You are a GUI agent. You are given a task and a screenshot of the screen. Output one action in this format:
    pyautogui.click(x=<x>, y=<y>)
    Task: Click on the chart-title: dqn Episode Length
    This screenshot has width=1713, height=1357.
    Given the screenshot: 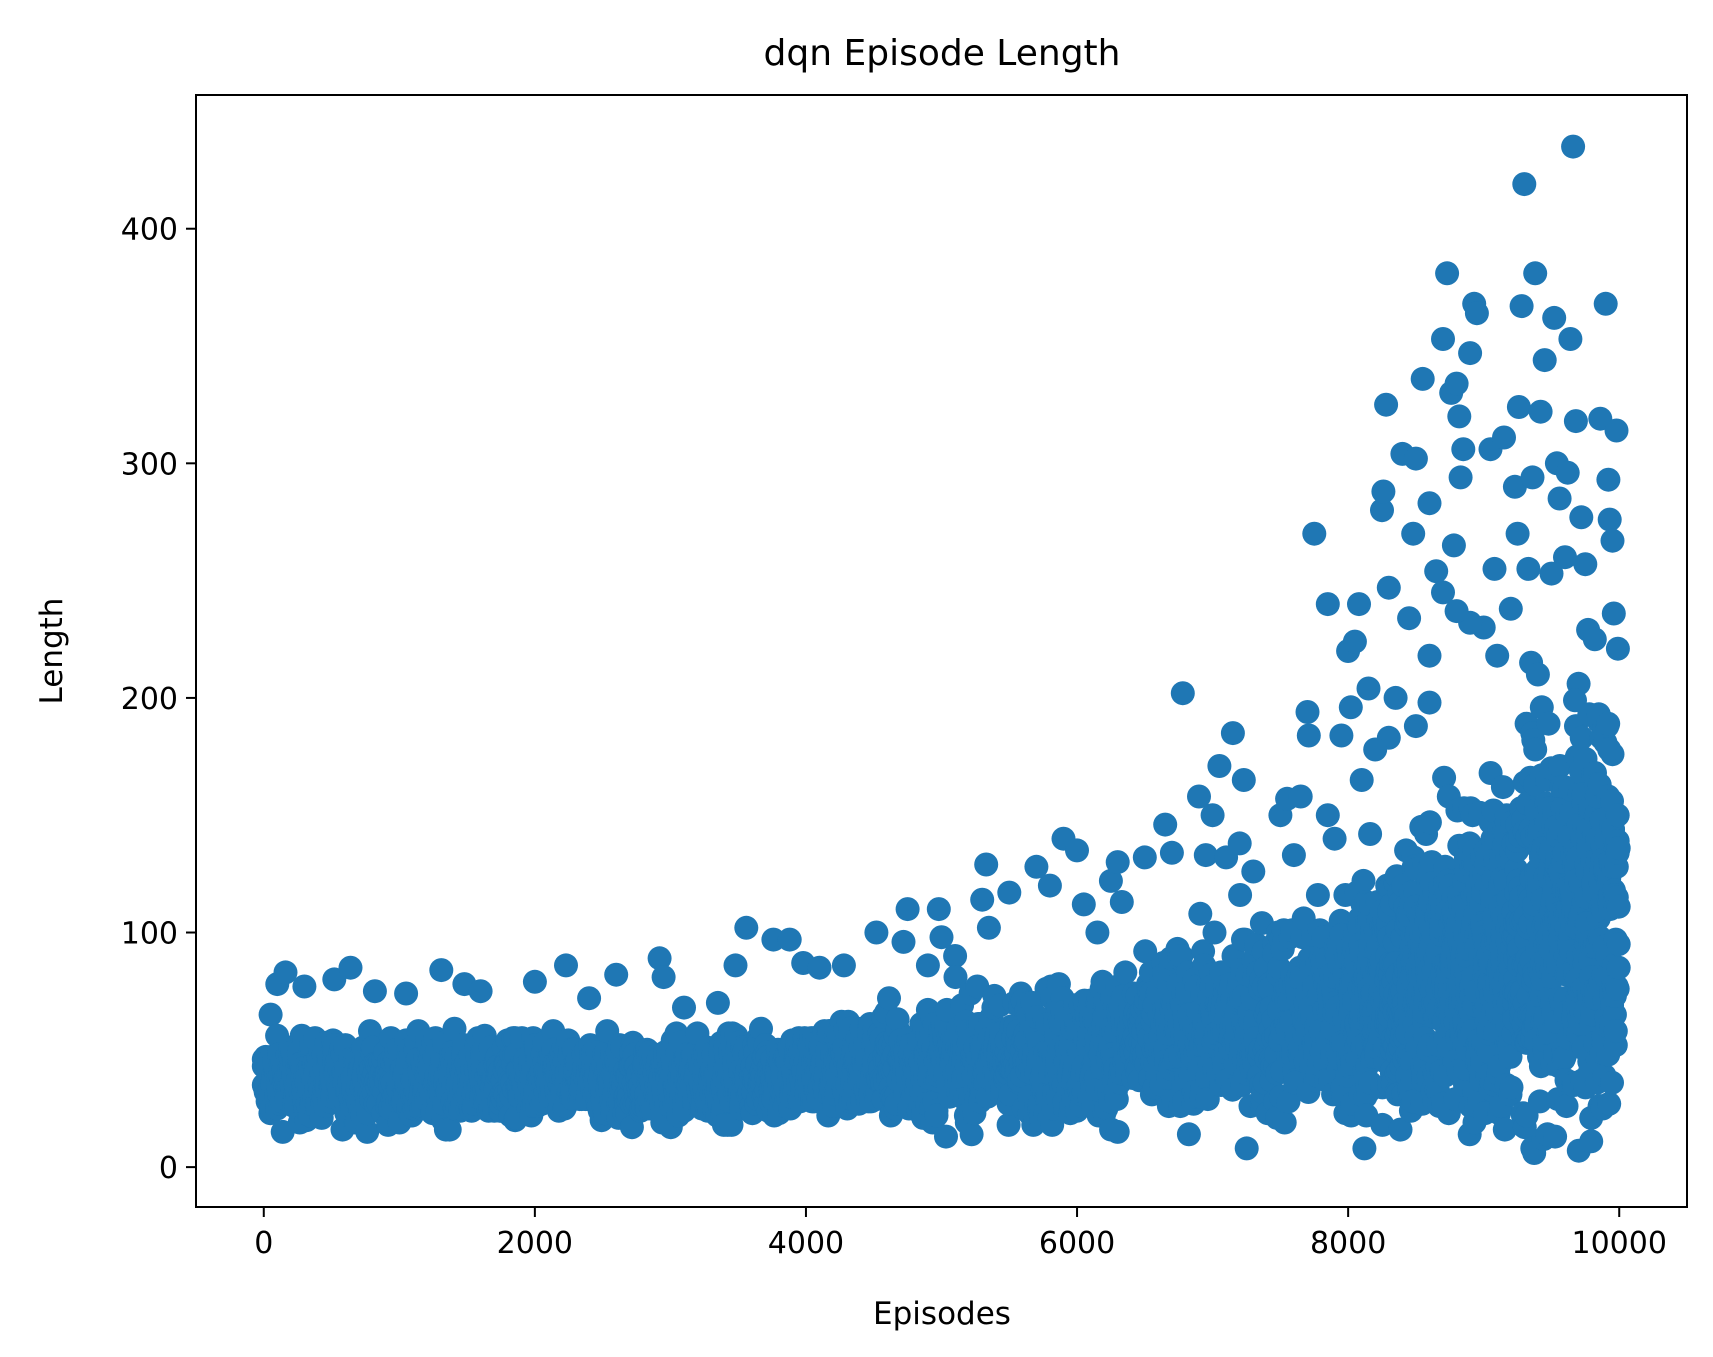 What is the action you would take?
    pyautogui.click(x=942, y=53)
    